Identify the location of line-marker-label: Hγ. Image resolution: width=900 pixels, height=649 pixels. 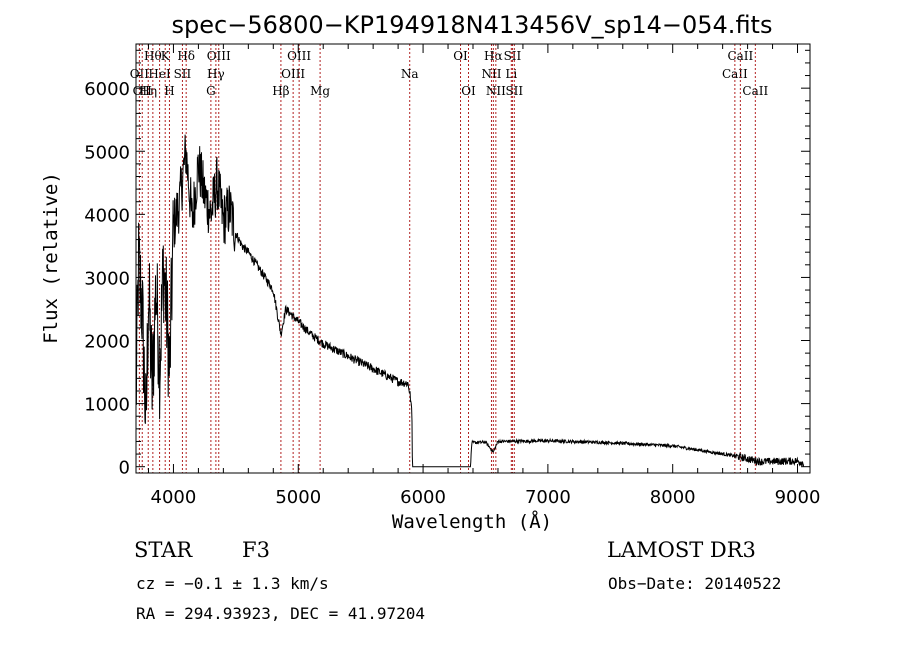
(216, 74).